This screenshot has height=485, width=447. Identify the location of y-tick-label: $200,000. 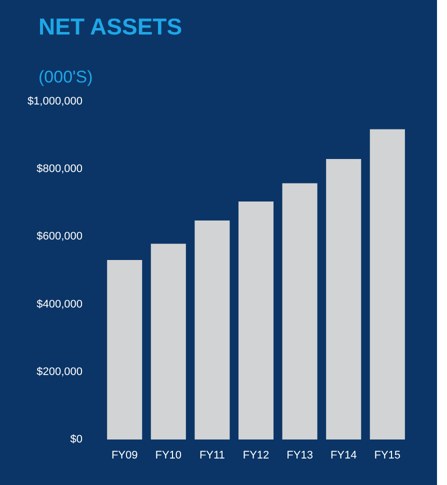
(59, 372).